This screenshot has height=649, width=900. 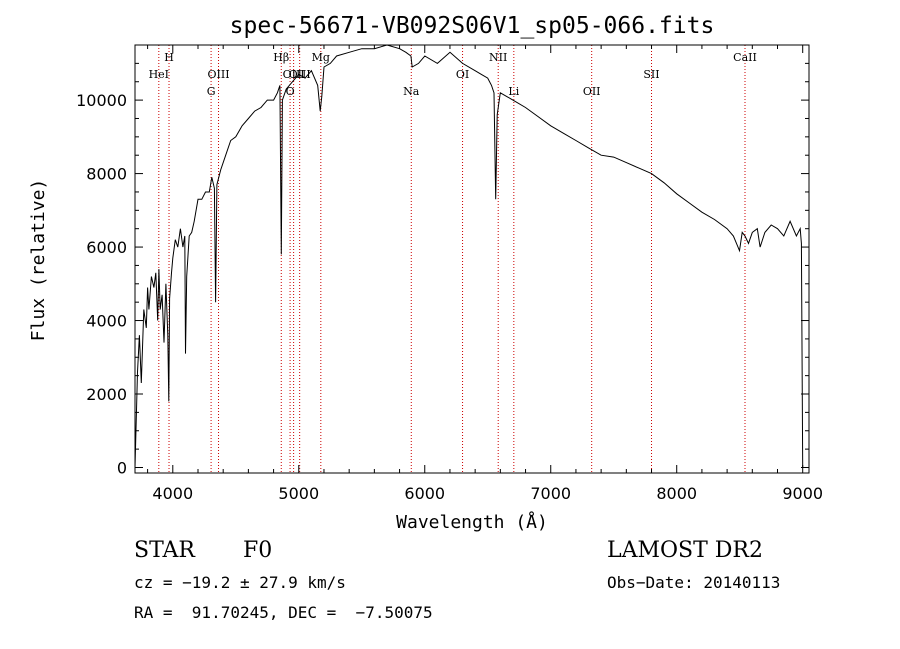 What do you see at coordinates (685, 550) in the screenshot?
I see `survey-label: LAMOST DR2` at bounding box center [685, 550].